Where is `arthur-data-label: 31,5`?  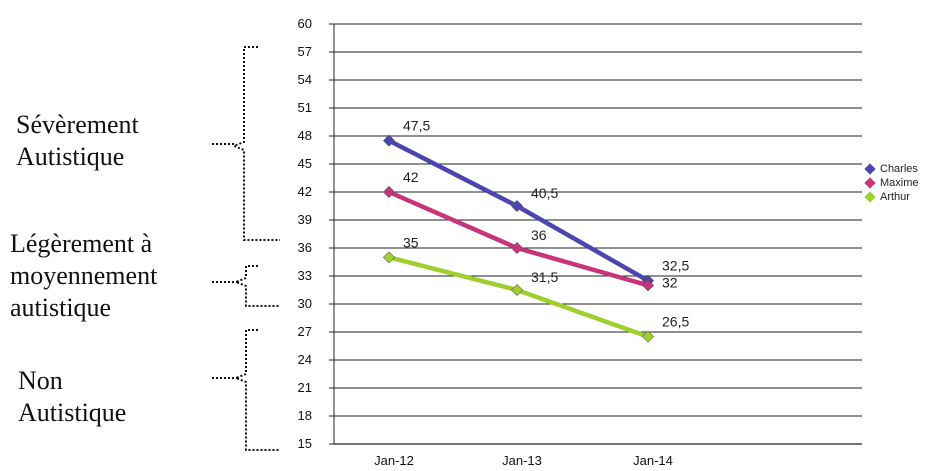 arthur-data-label: 31,5 is located at coordinates (544, 277).